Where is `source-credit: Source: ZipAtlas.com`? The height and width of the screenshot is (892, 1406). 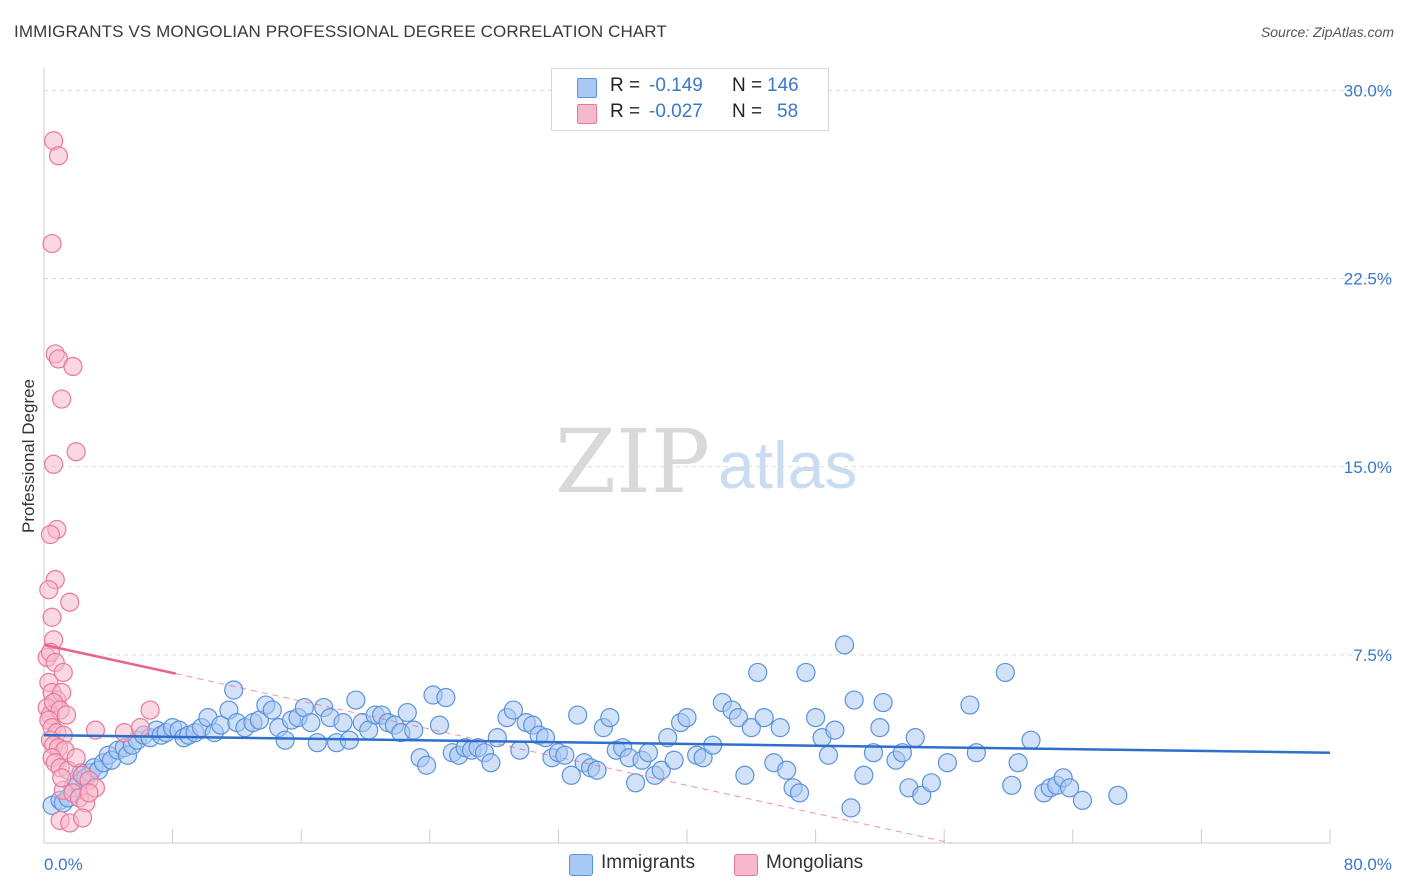
source-credit: Source: ZipAtlas.com is located at coordinates (1327, 32).